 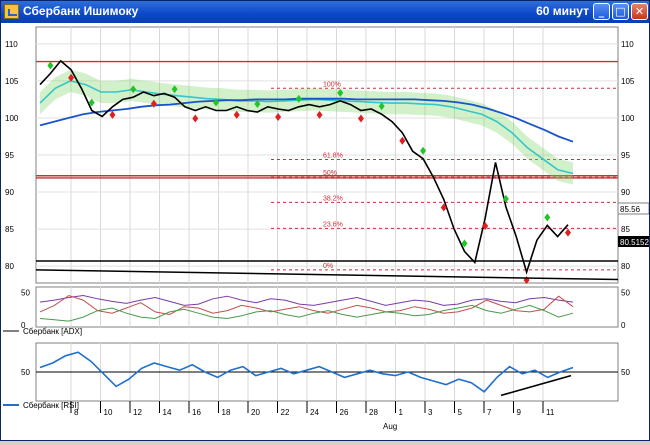 I want to click on x-tick-label: 12, so click(x=137, y=412).